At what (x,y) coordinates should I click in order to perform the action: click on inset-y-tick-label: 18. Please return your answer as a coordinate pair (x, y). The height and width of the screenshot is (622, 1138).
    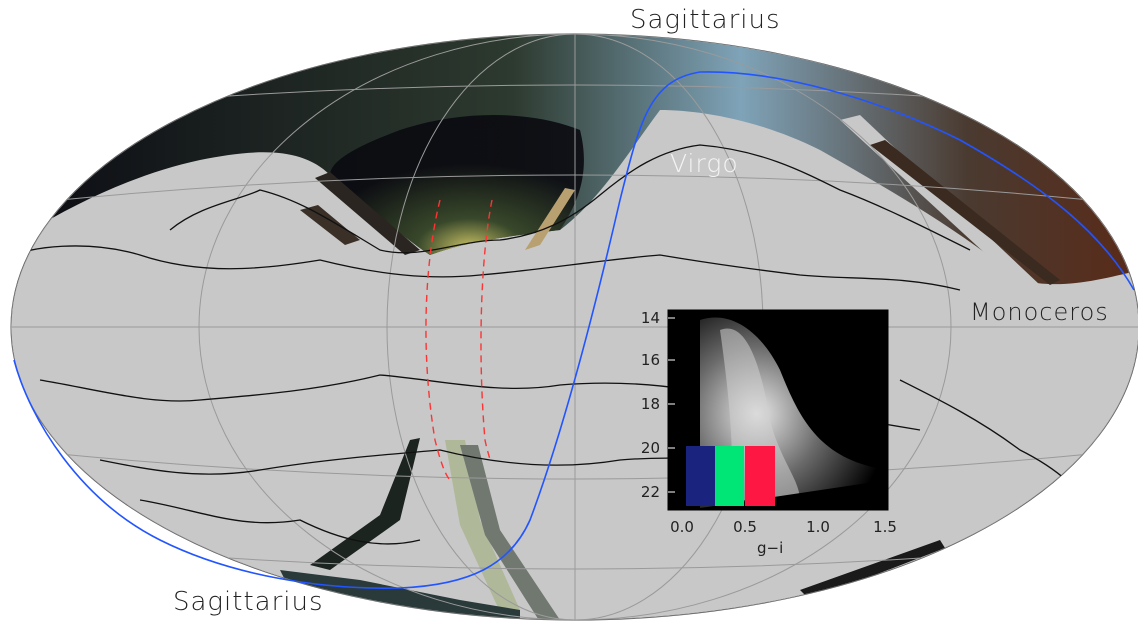
    Looking at the image, I should click on (650, 404).